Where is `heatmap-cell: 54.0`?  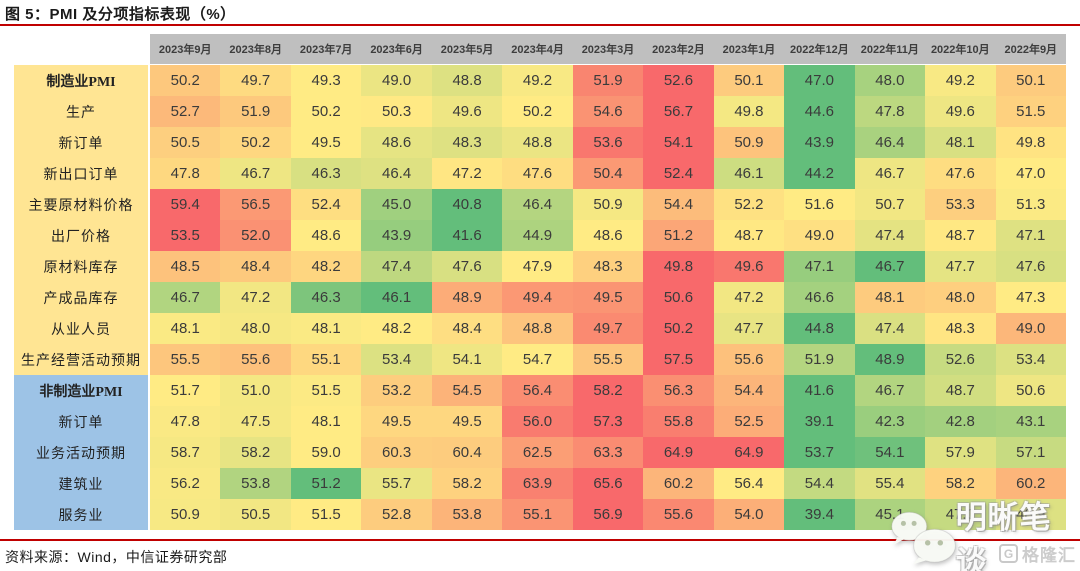 heatmap-cell: 54.0 is located at coordinates (749, 514).